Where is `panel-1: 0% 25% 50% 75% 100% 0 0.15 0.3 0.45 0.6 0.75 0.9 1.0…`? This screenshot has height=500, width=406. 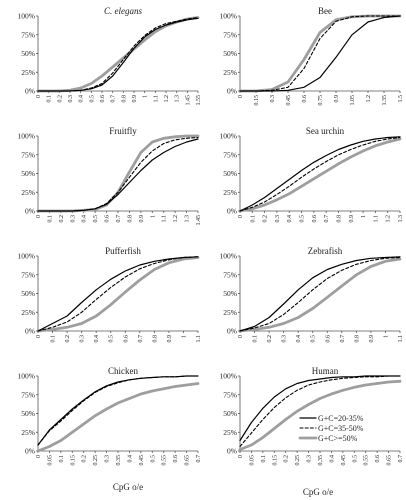
panel-1: 0% 25% 50% 75% 100% 0 0.15 0.3 0.45 0.6 0.75 0.9 1.0… is located at coordinates (312, 56).